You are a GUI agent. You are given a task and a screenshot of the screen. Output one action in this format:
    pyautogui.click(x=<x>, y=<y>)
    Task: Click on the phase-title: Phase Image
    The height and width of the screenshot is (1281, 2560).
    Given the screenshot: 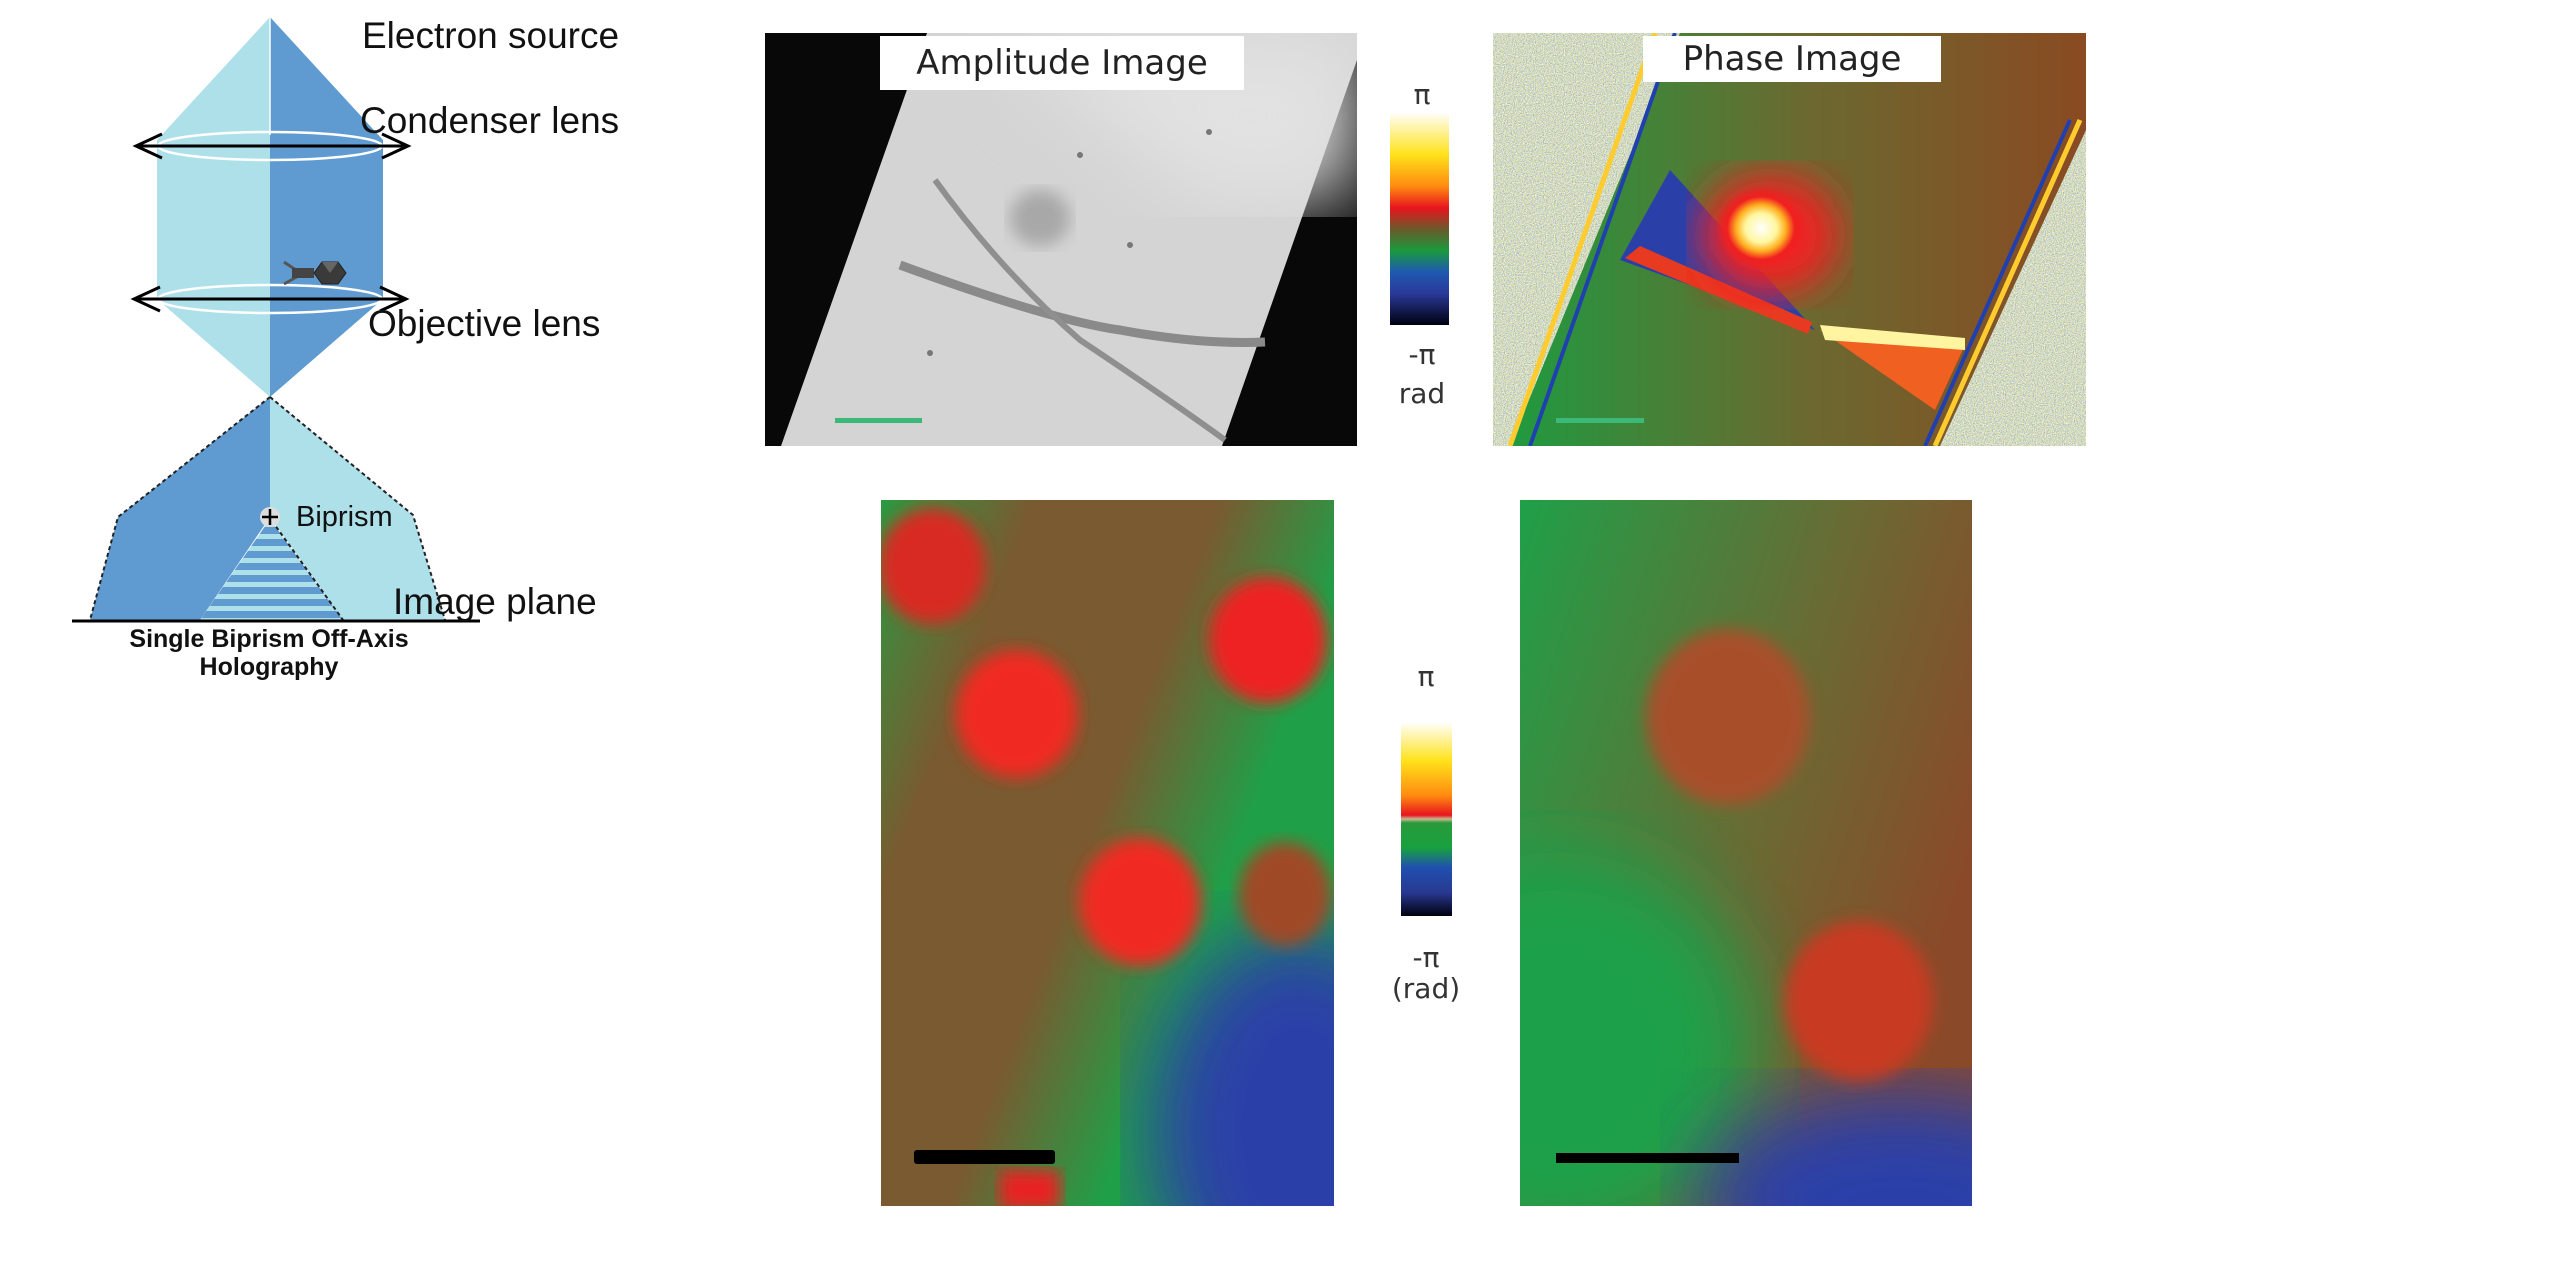 What is the action you would take?
    pyautogui.click(x=1792, y=59)
    